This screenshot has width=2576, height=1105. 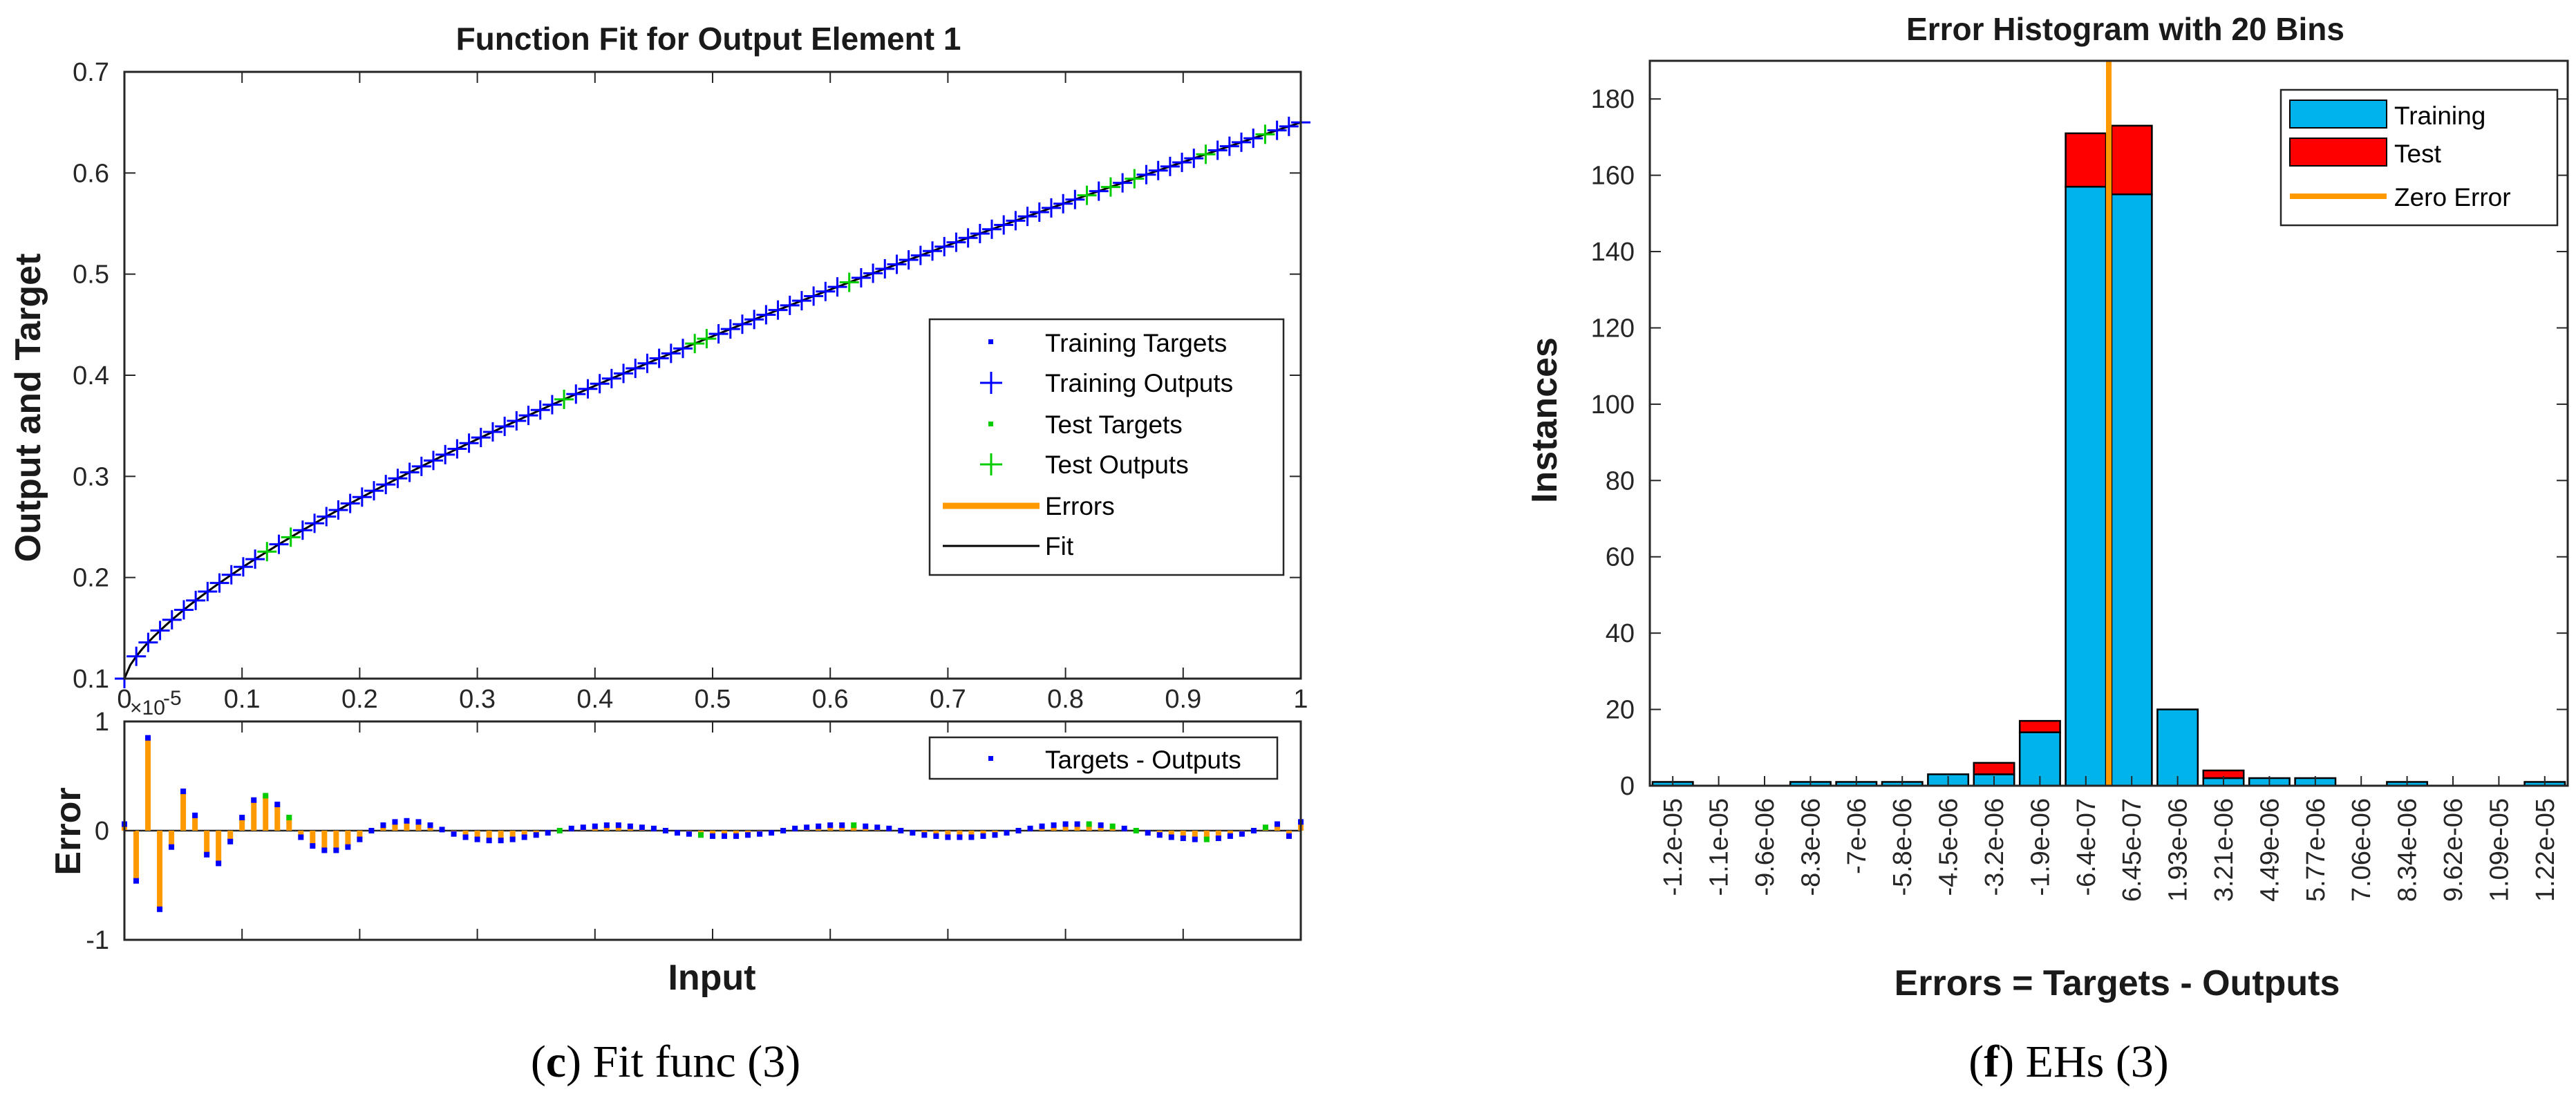 What do you see at coordinates (1613, 404) in the screenshot?
I see `histogram-y-tick-label: 100` at bounding box center [1613, 404].